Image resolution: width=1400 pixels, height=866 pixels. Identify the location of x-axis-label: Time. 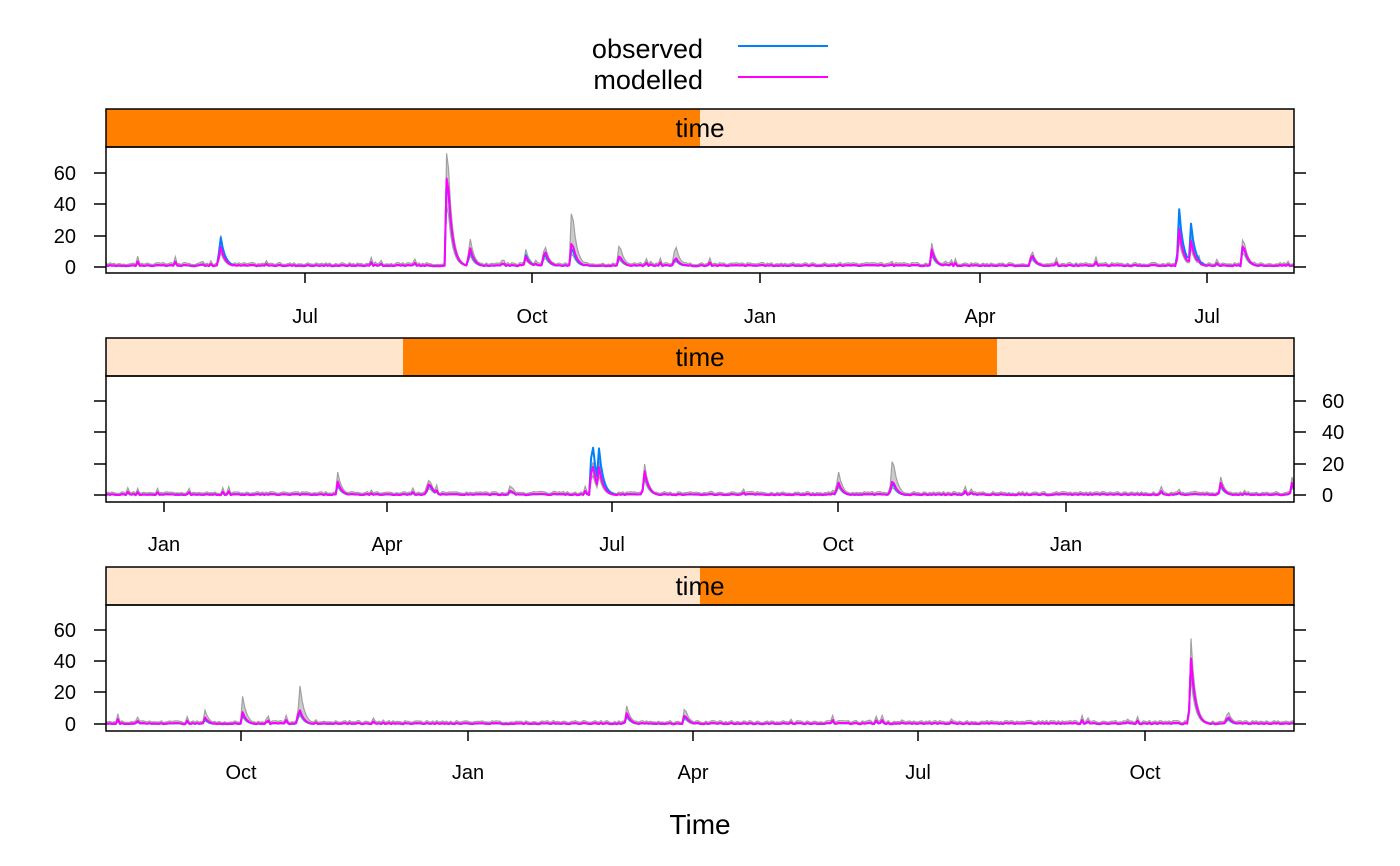
(699, 824).